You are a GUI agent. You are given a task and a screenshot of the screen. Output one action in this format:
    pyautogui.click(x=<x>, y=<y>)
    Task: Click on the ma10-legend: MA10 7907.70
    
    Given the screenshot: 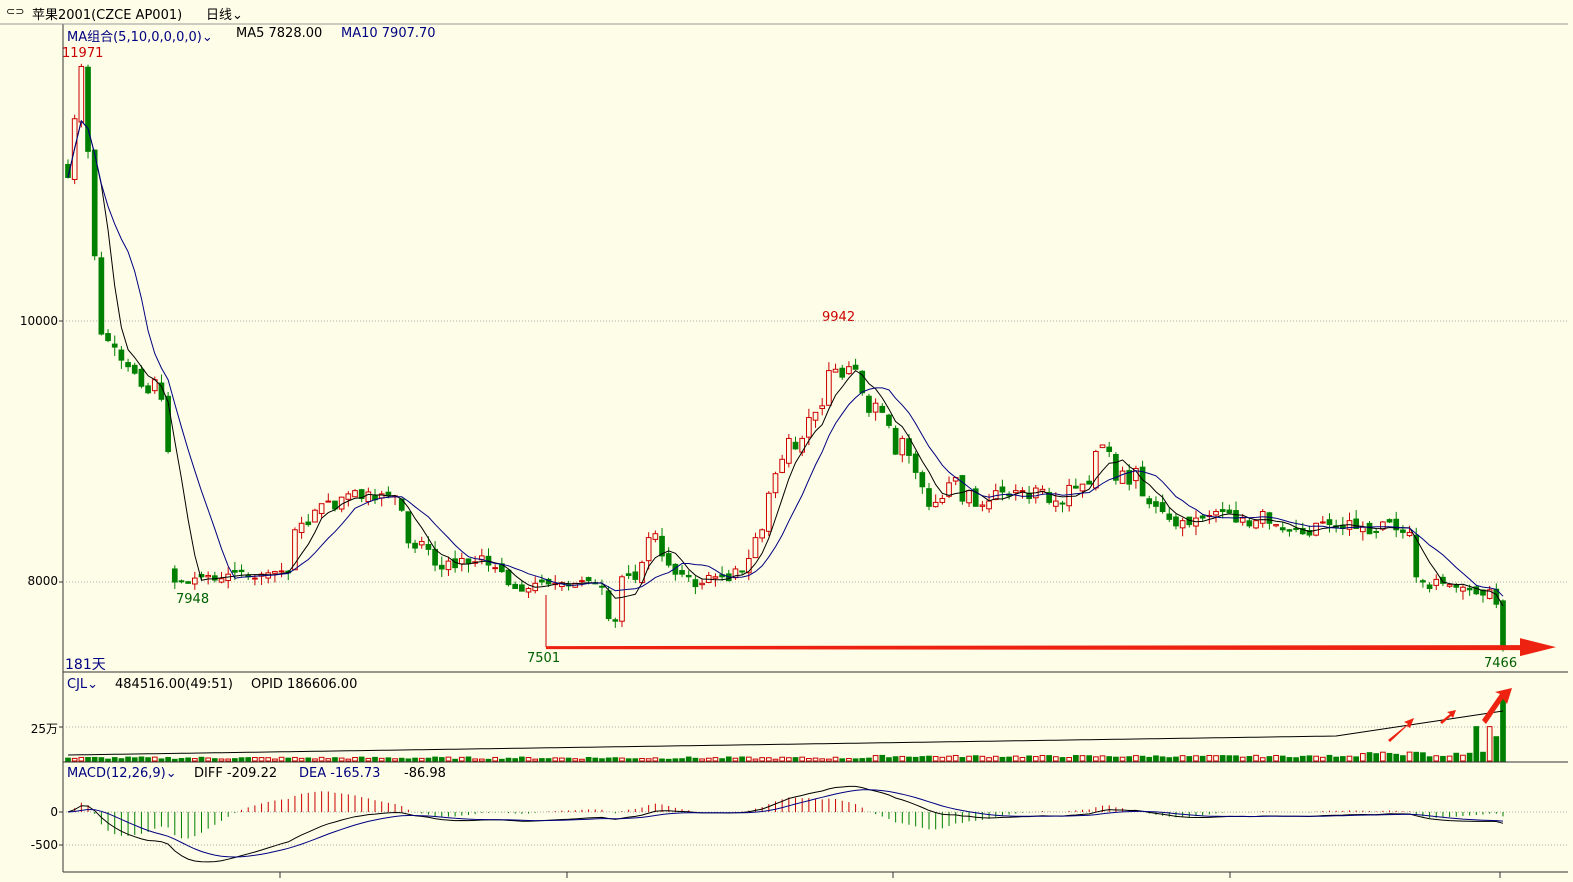 What is the action you would take?
    pyautogui.click(x=388, y=33)
    